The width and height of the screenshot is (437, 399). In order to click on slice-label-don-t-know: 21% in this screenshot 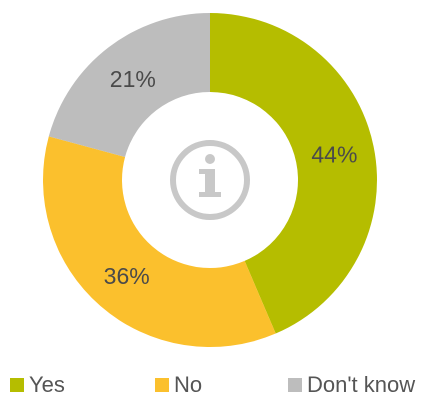, I will do `click(133, 79)`.